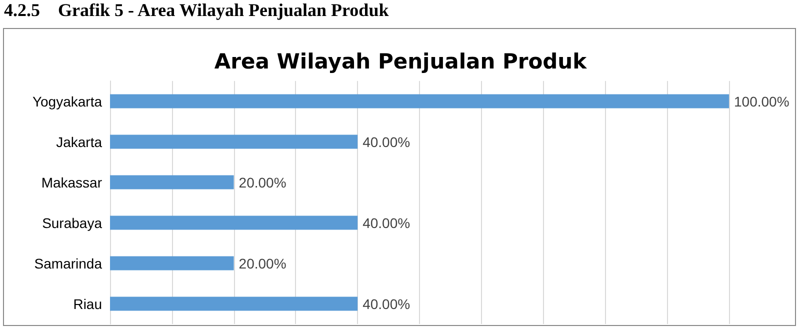 The width and height of the screenshot is (801, 328). Describe the element at coordinates (401, 62) in the screenshot. I see `chart-title: Area Wilayah Penjualan Produk` at that location.